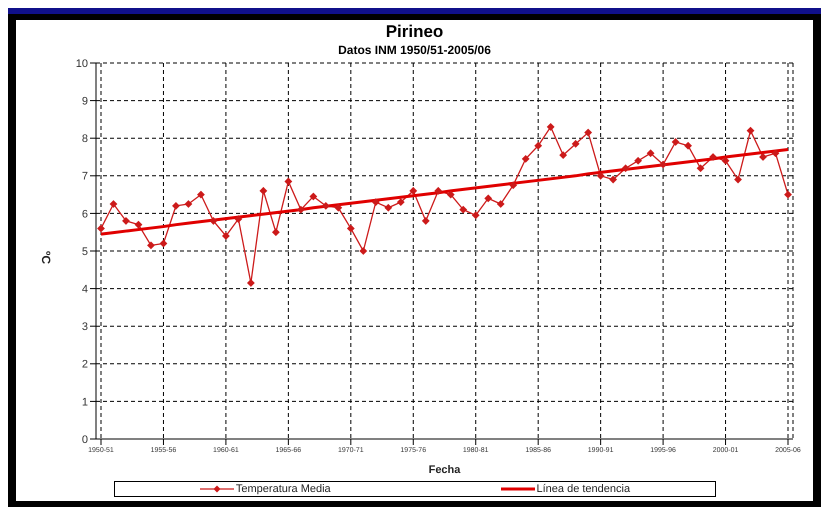  Describe the element at coordinates (445, 470) in the screenshot. I see `x-axis-title: Fecha` at that location.